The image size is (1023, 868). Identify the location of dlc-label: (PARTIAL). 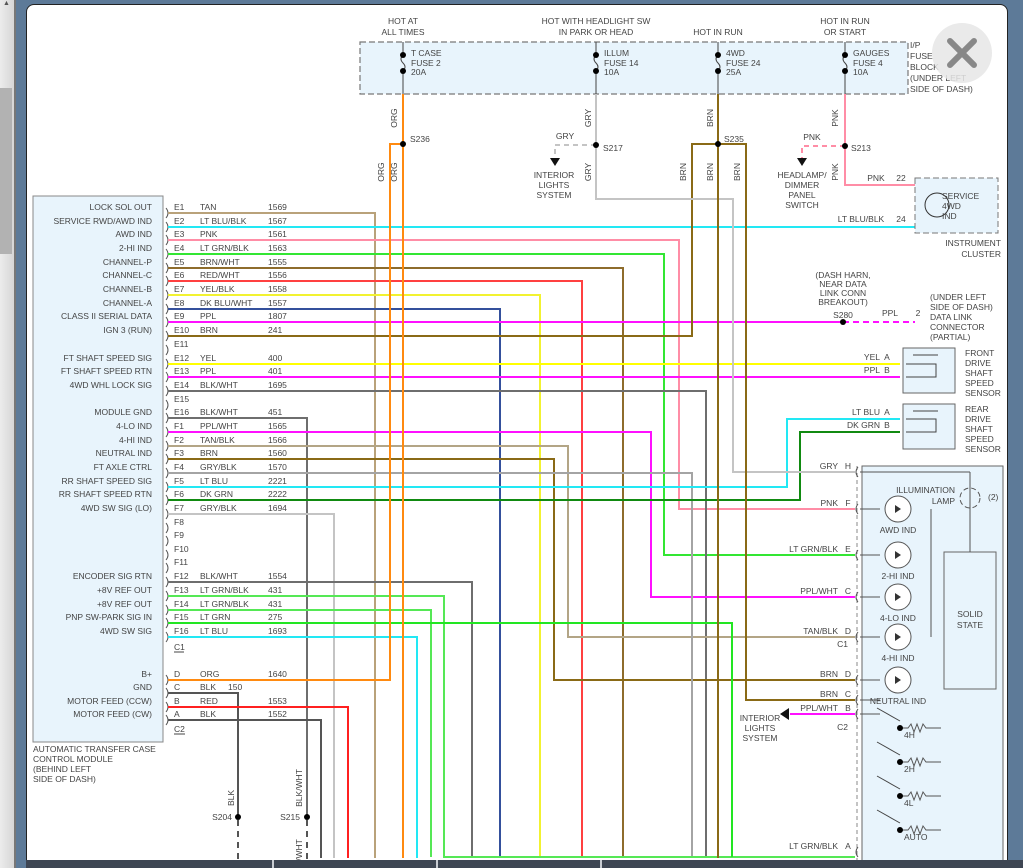
(950, 337).